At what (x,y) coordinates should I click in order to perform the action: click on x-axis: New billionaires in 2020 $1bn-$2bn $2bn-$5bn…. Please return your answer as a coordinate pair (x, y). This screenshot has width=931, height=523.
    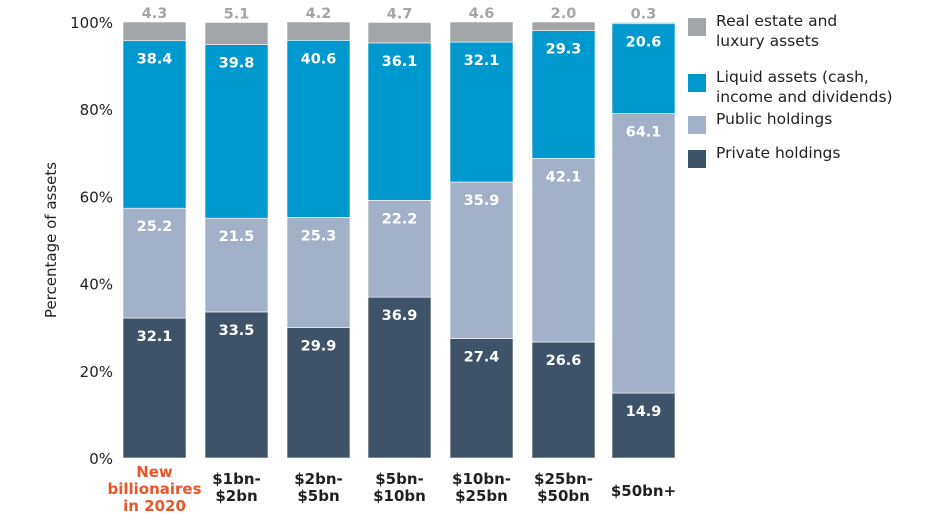
    Looking at the image, I should click on (391, 489).